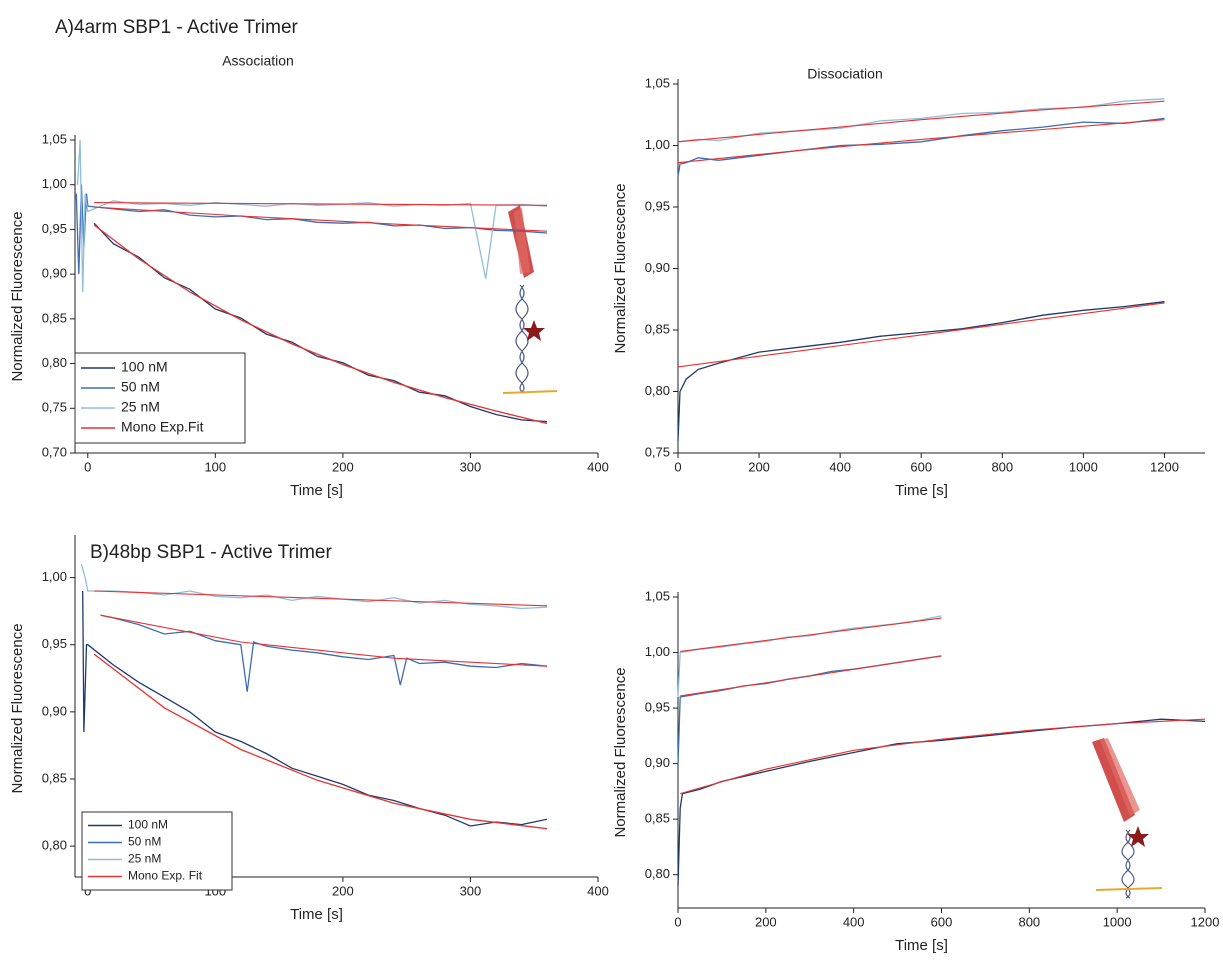 The height and width of the screenshot is (968, 1223). What do you see at coordinates (165, 876) in the screenshot?
I see `legend-label: Mono Exp. Fit` at bounding box center [165, 876].